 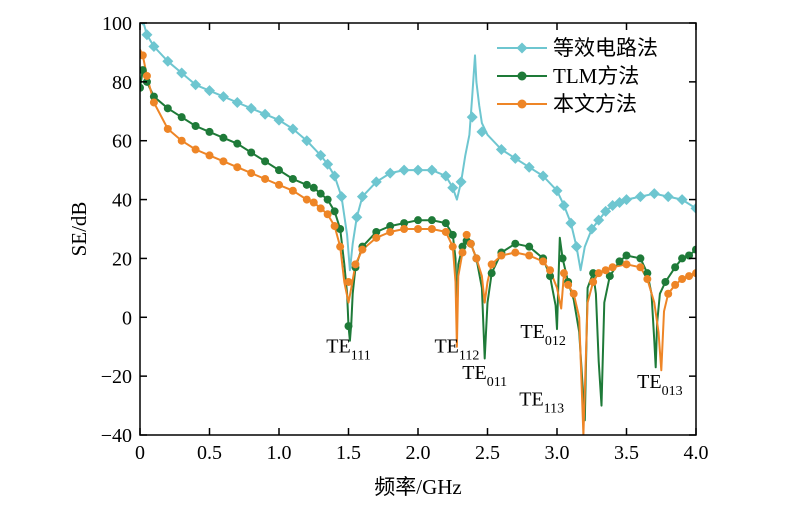 I want to click on legend-label-3: 本文方法, so click(x=595, y=104).